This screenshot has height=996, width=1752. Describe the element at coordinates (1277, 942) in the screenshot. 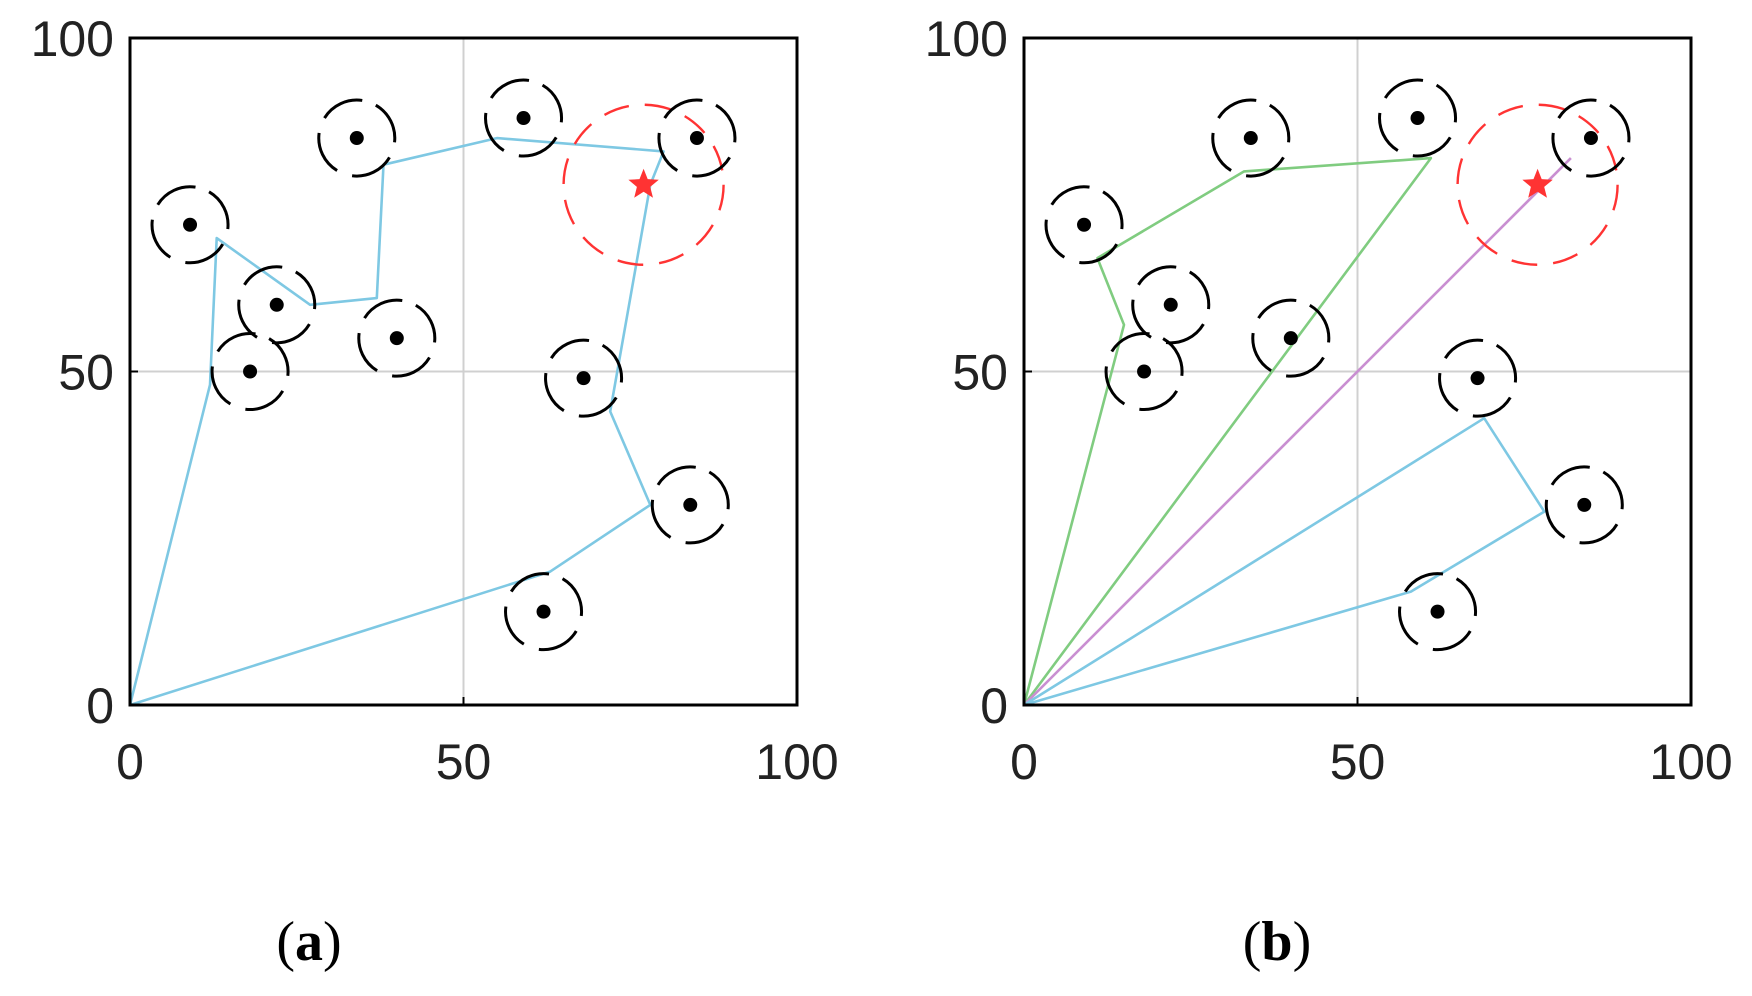

I see `panel-b-caption: (b)` at that location.